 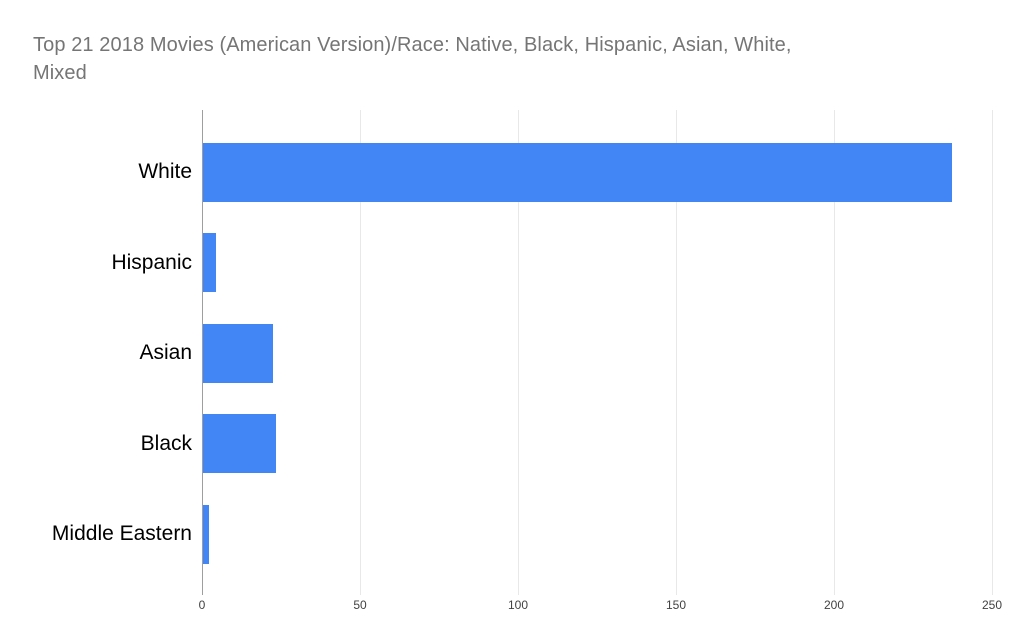 I want to click on x-tick-label: 50, so click(x=360, y=605).